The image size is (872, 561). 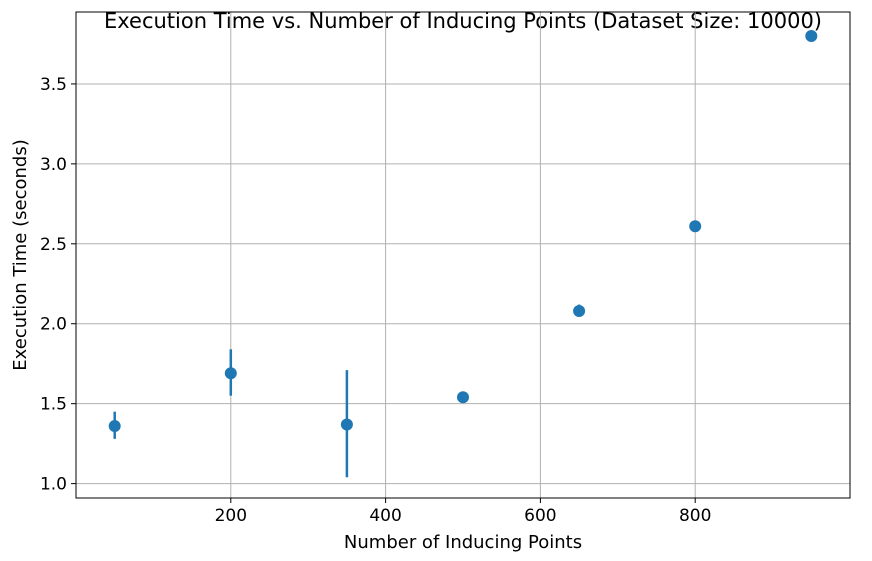 I want to click on y-axis-label: Execution Time (seconds), so click(x=20, y=254).